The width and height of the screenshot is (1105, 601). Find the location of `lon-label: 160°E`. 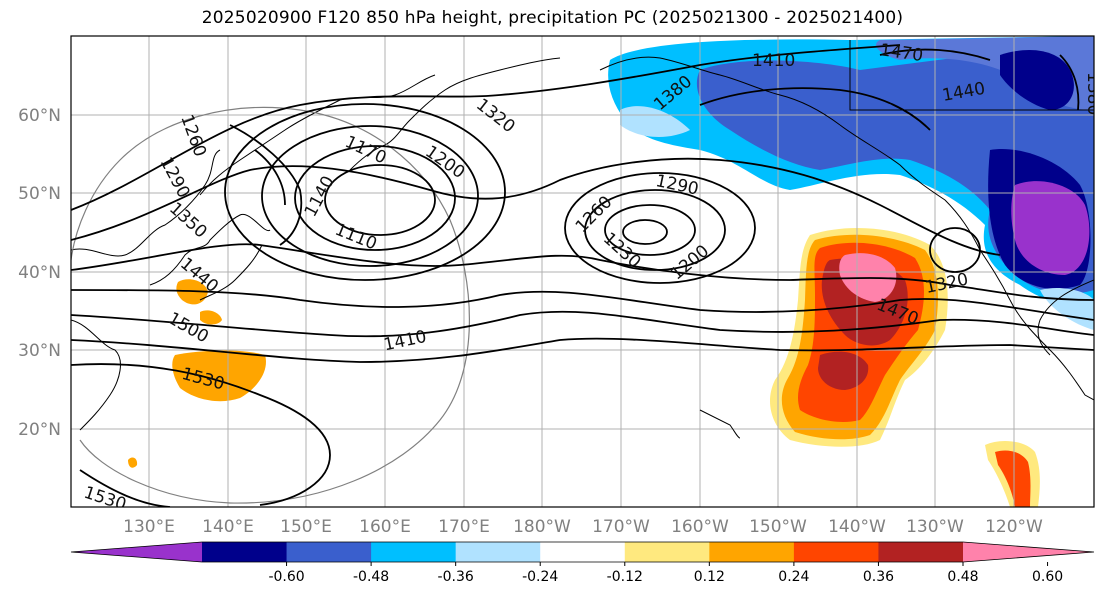

lon-label: 160°E is located at coordinates (385, 527).